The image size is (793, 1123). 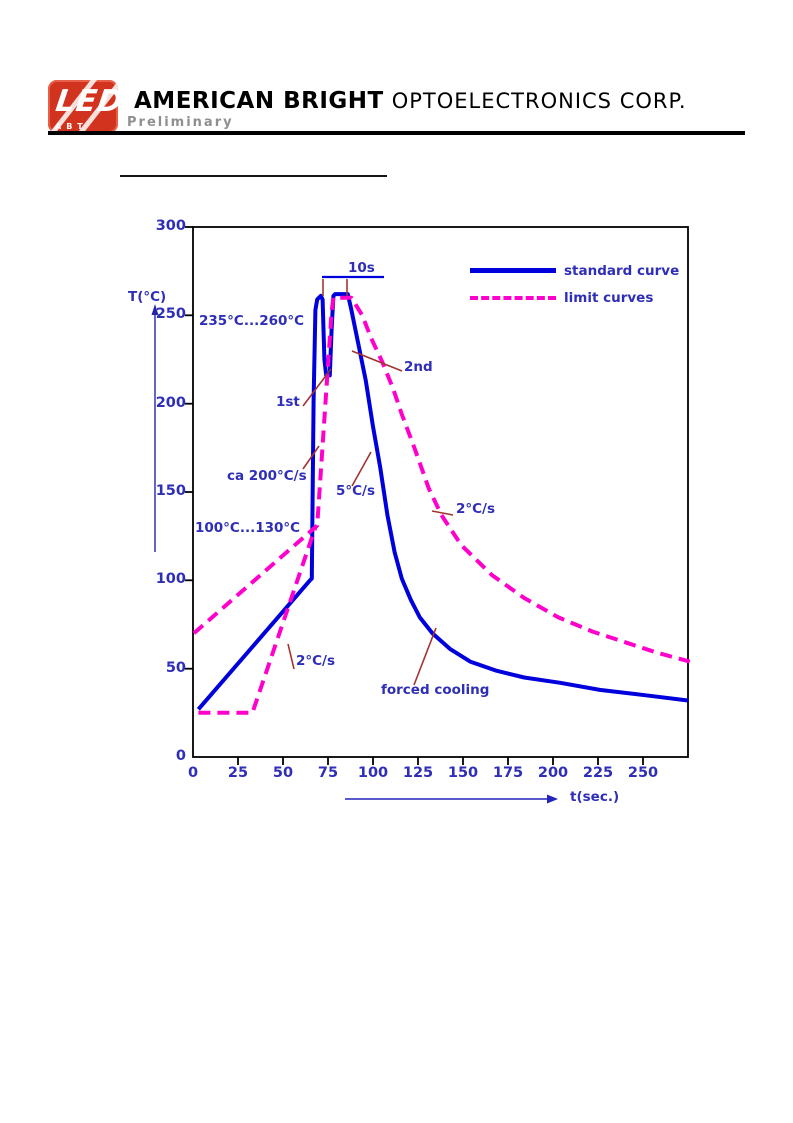 I want to click on x-axis-title: t(sec.), so click(x=595, y=797).